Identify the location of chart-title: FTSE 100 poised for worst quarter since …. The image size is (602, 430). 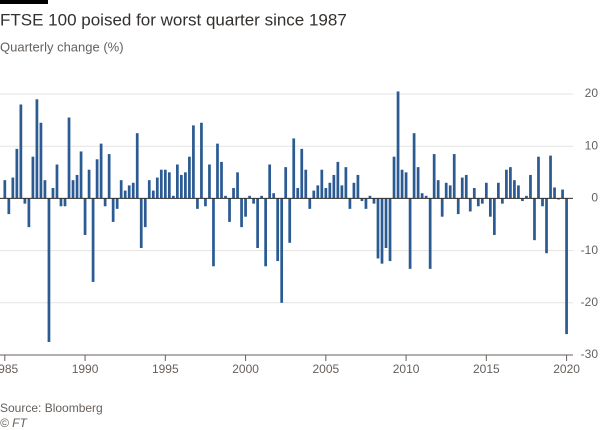
(173, 19).